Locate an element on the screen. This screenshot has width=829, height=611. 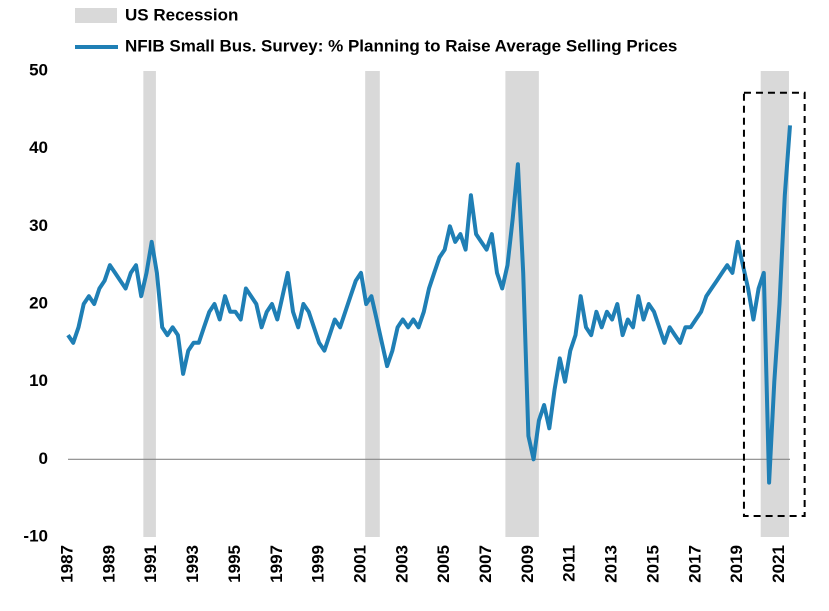
x-tick-label: 2021 is located at coordinates (778, 564).